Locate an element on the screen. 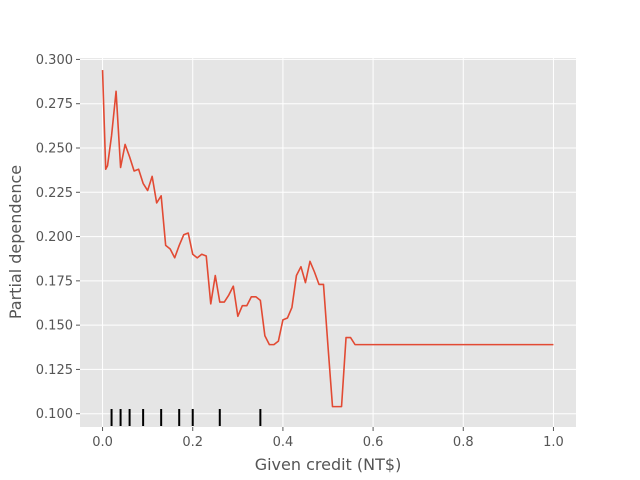 This screenshot has width=640, height=480. rug-marks is located at coordinates (186, 417).